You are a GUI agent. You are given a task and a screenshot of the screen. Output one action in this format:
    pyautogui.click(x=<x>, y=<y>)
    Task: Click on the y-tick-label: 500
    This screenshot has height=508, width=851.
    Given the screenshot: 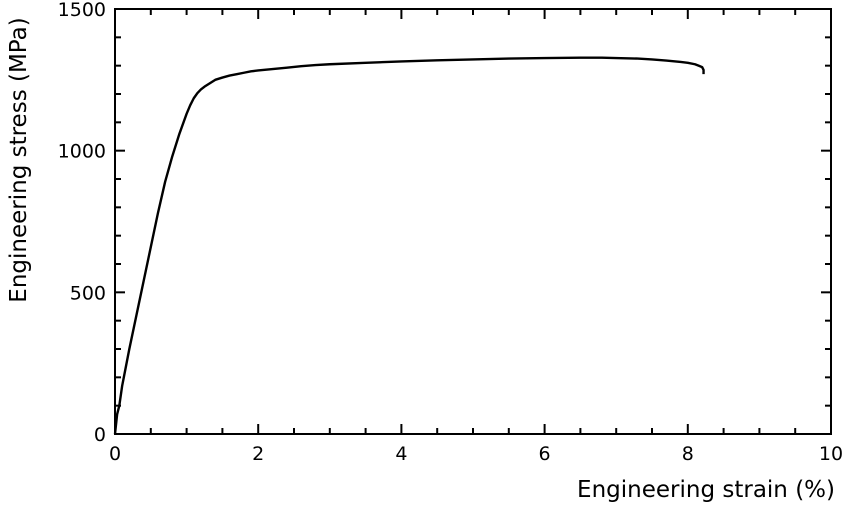 What is the action you would take?
    pyautogui.click(x=88, y=293)
    